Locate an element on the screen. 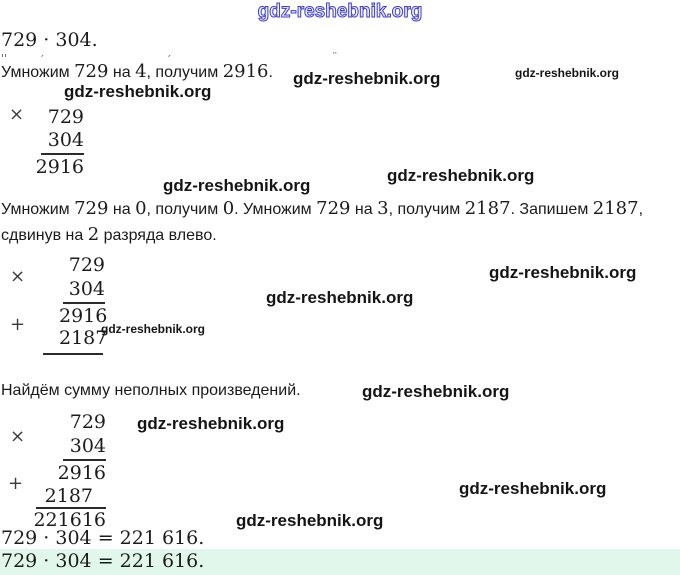  result-equation: 729 · 304 = 221 616. is located at coordinates (103, 538).